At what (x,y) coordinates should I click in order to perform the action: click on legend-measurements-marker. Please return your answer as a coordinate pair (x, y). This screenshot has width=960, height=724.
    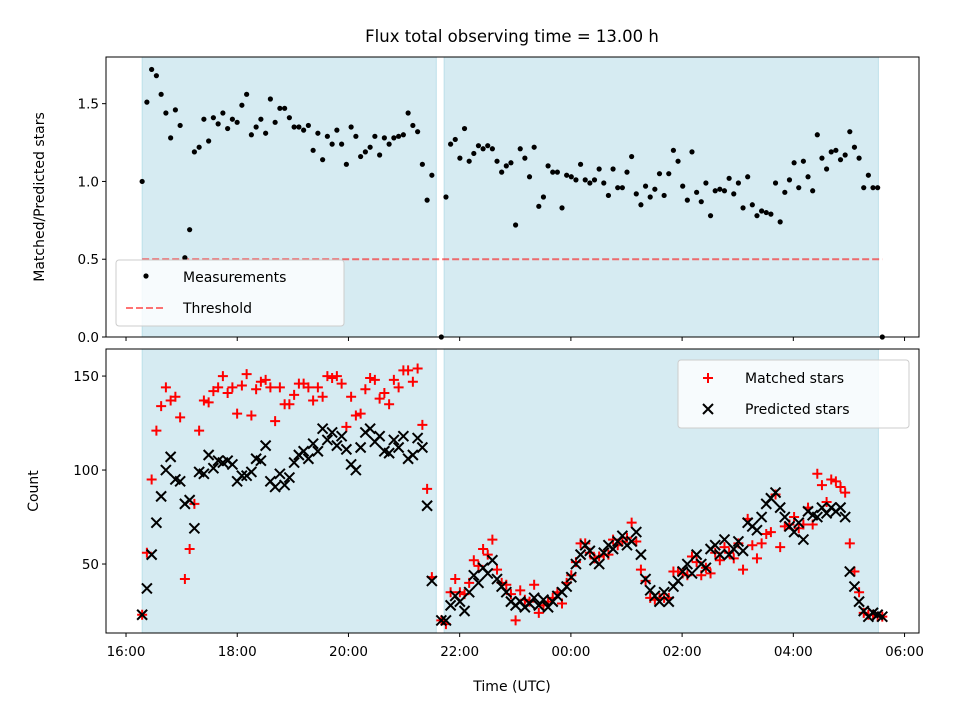
    Looking at the image, I should click on (146, 276).